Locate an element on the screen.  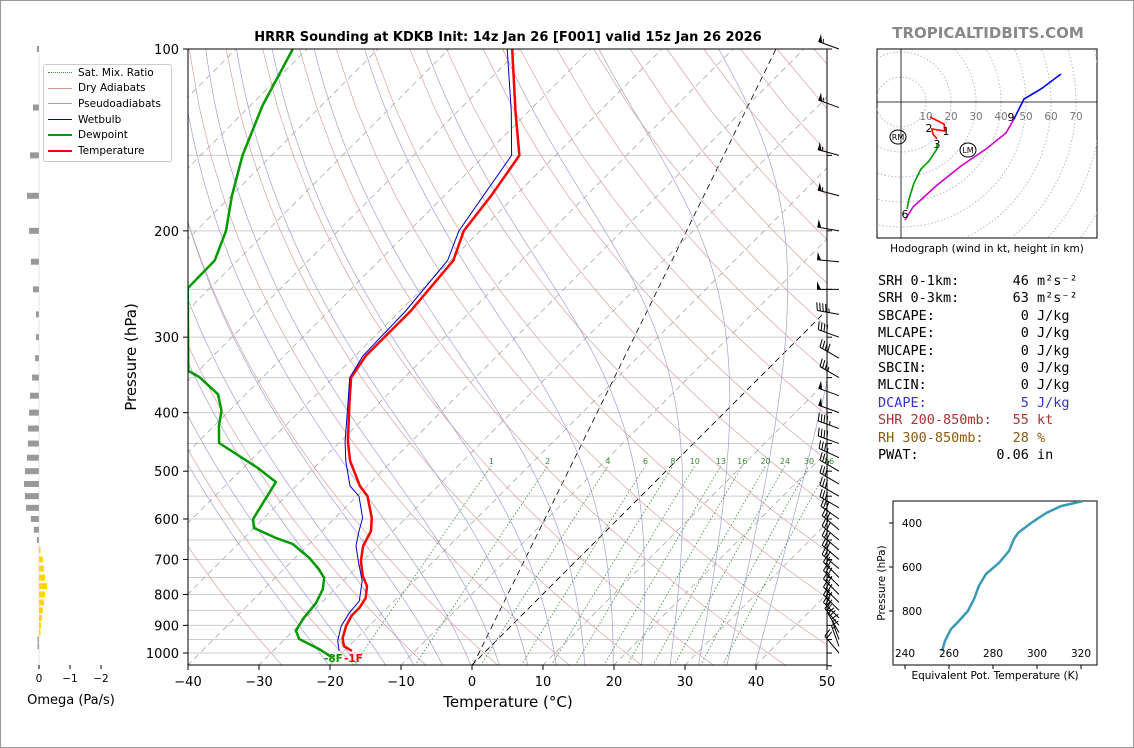
legend-label: Dry Adiabats is located at coordinates (112, 88).